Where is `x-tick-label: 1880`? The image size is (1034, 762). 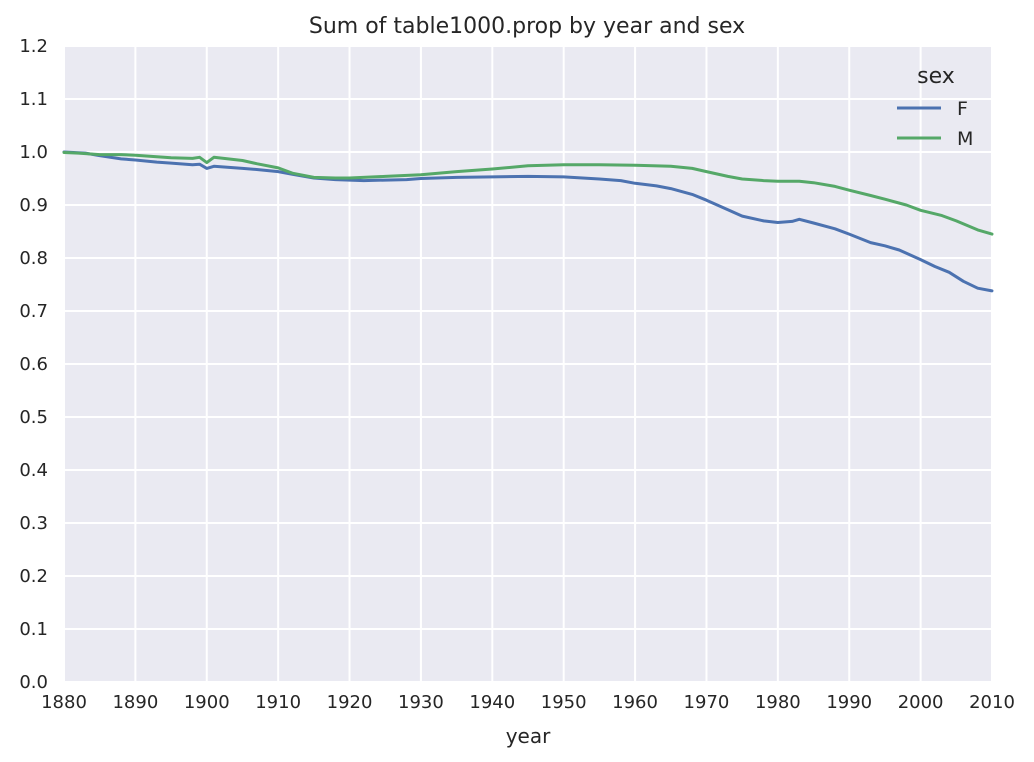 x-tick-label: 1880 is located at coordinates (64, 702).